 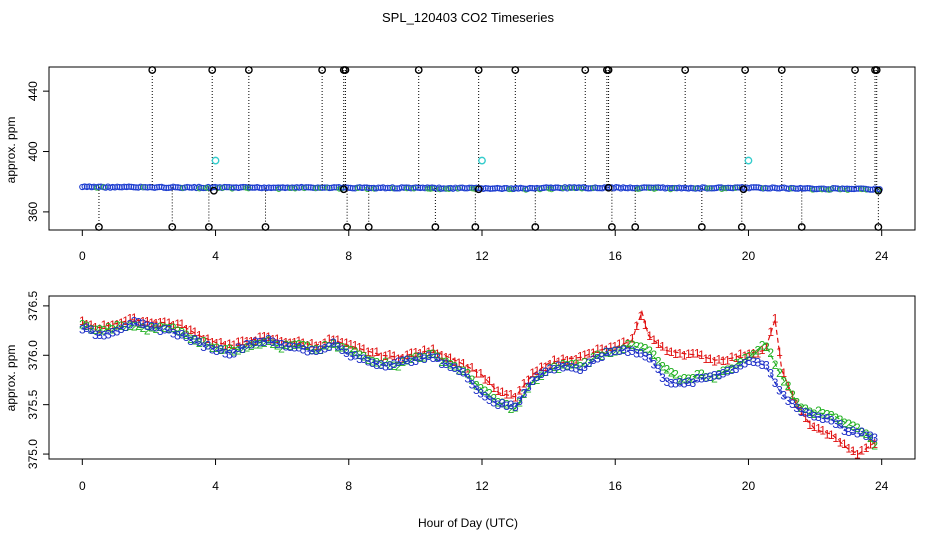 I want to click on y-tick-label: 440, so click(x=33, y=91).